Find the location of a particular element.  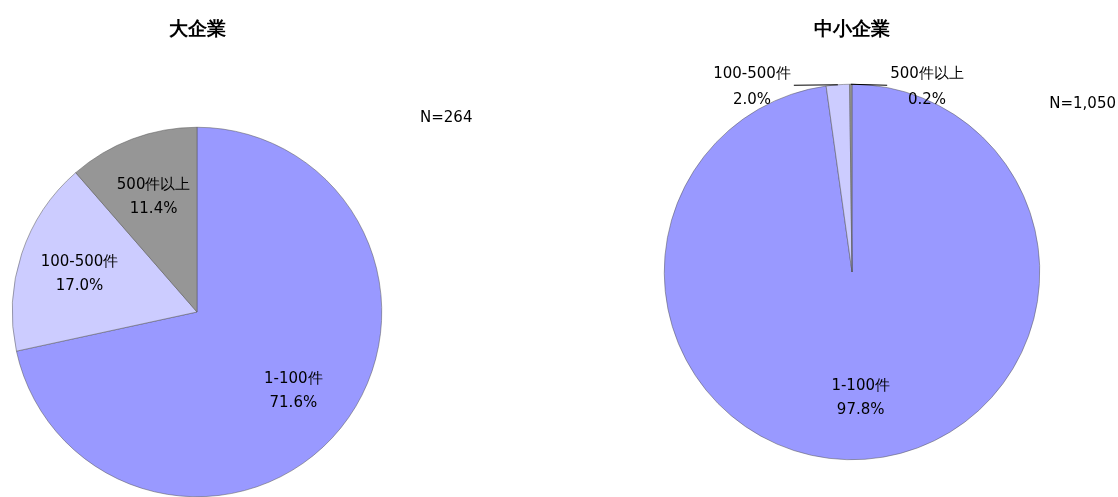

text: N=1,050 is located at coordinates (1082, 102).